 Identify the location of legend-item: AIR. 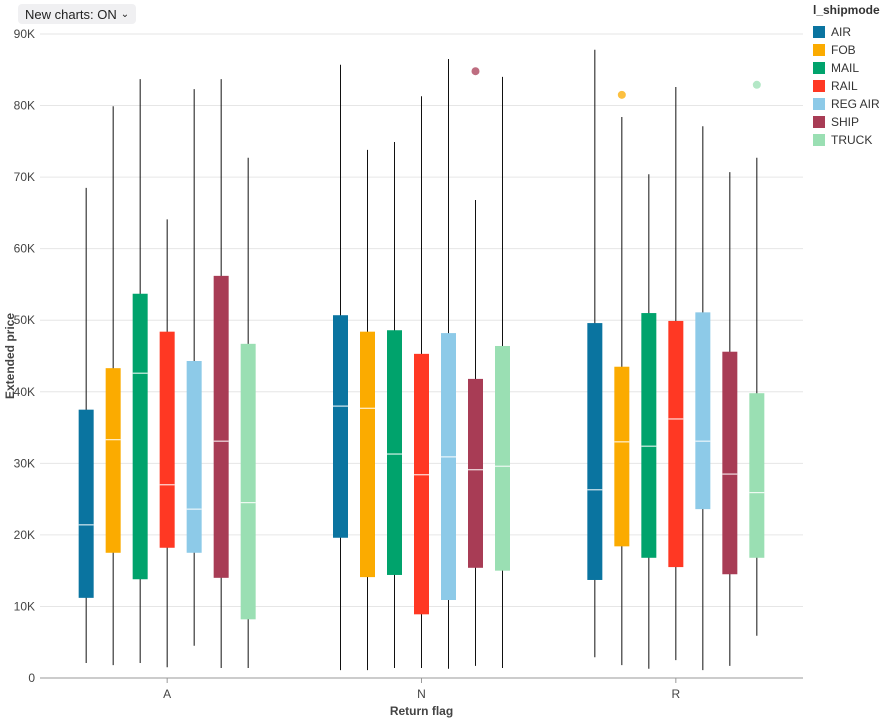
(846, 32).